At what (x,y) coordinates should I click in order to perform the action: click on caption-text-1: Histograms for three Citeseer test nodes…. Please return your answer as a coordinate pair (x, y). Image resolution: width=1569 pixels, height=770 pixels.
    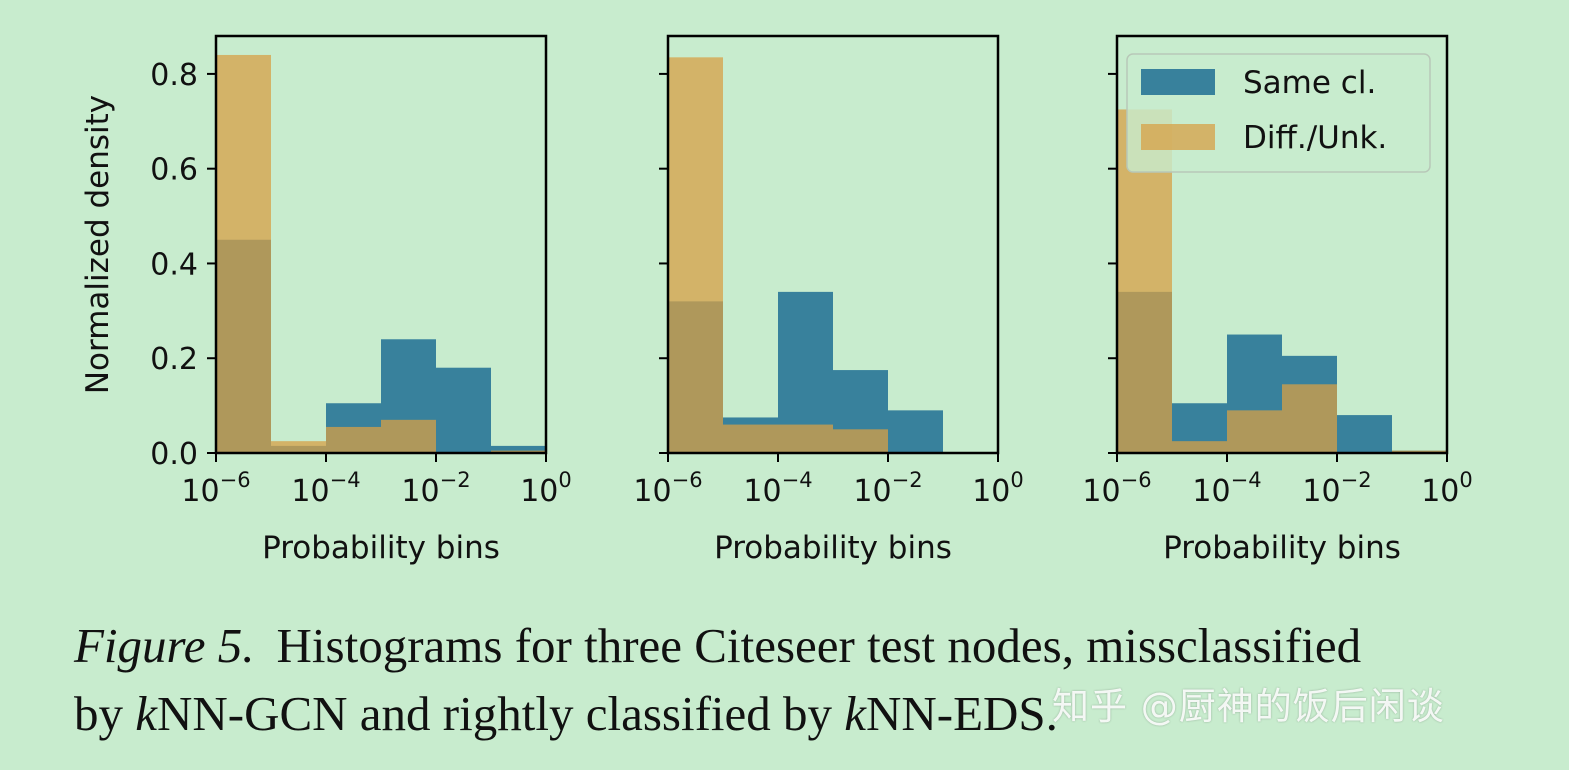
    Looking at the image, I should click on (819, 645).